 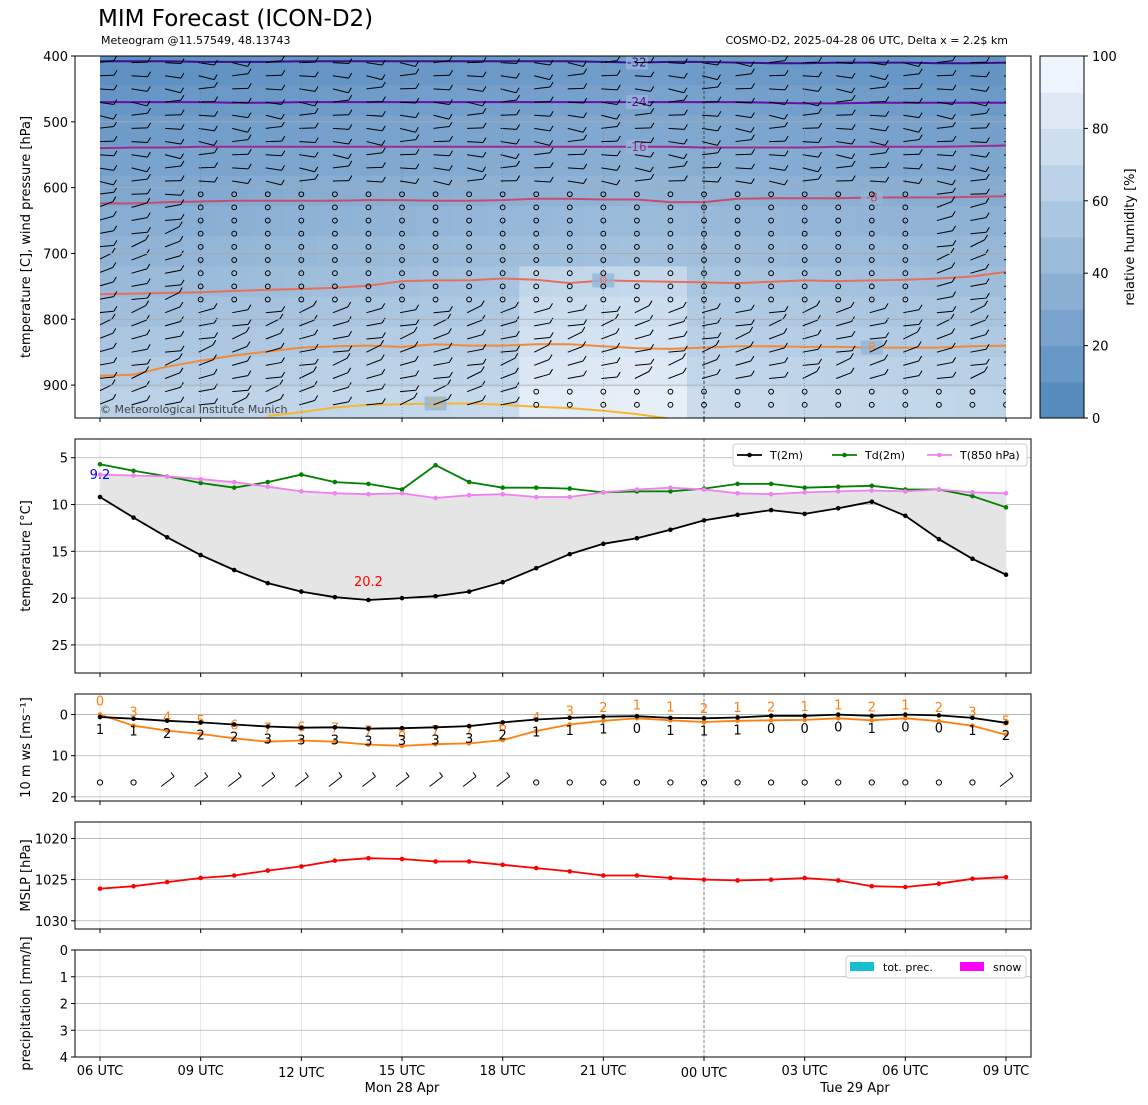 I want to click on colorbar-tick-label: 60, so click(x=1100, y=202).